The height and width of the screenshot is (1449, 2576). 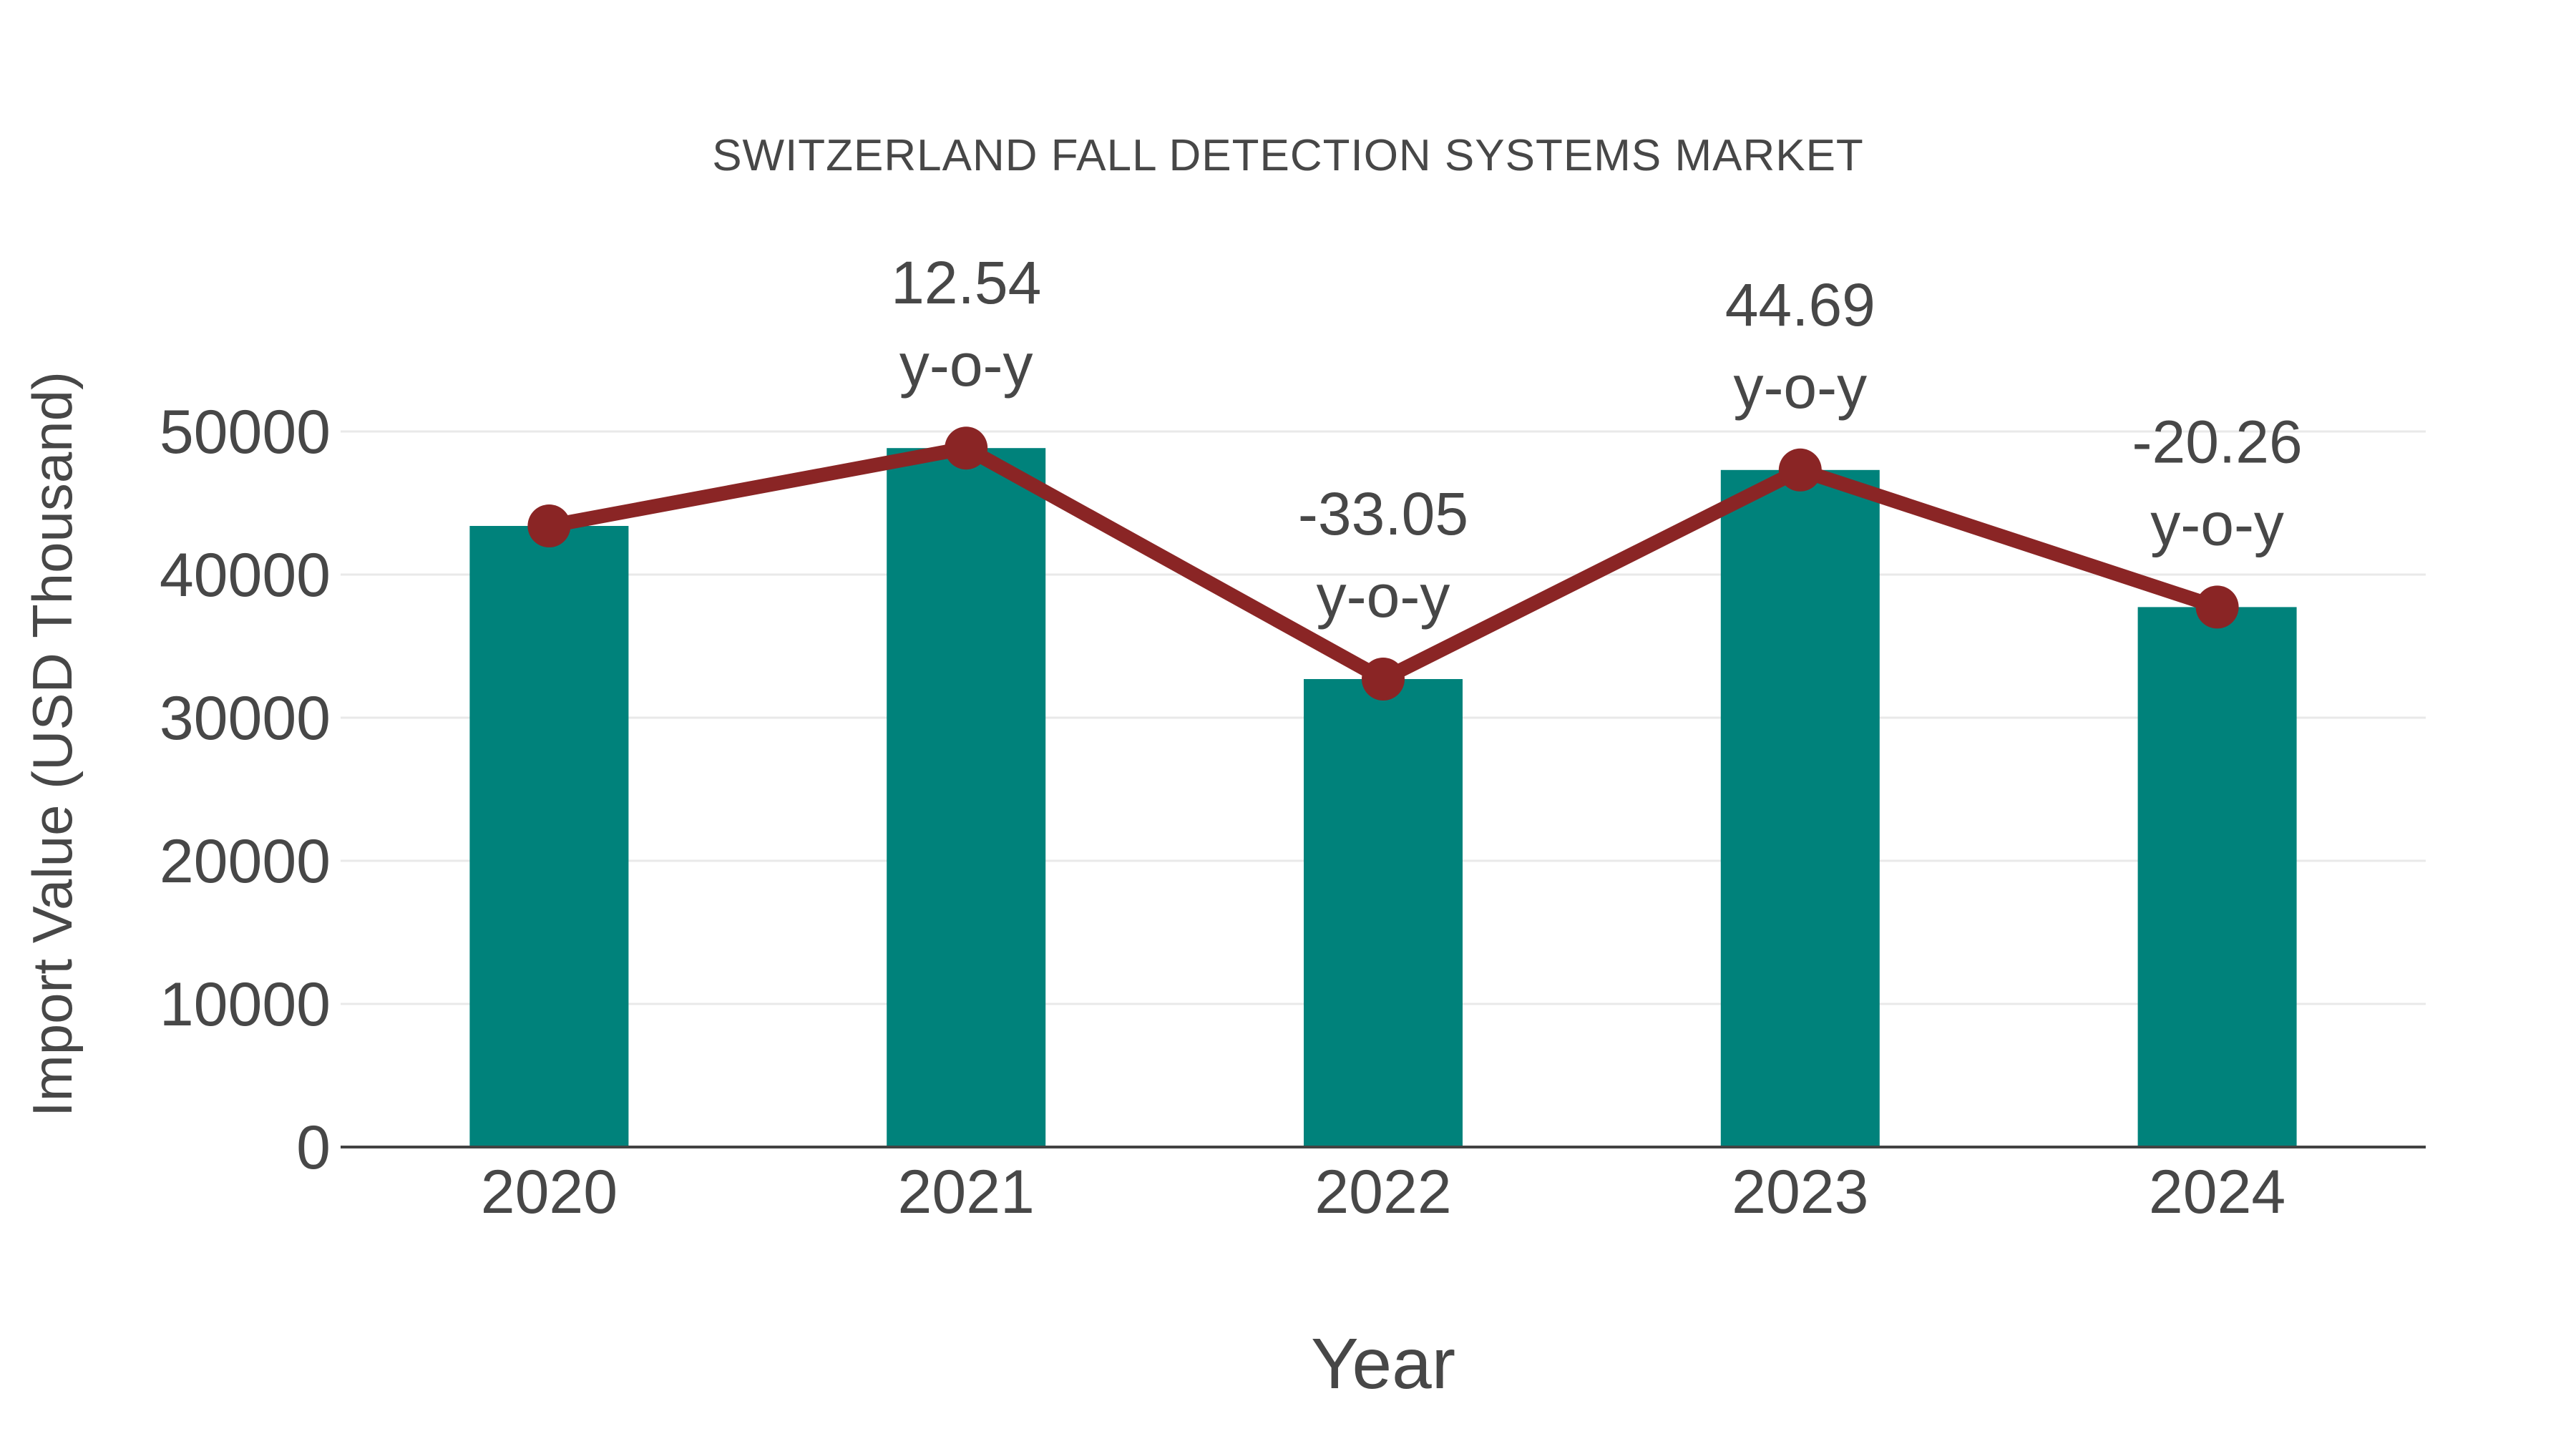 I want to click on yoy-label-value: -20.26, so click(x=2217, y=442).